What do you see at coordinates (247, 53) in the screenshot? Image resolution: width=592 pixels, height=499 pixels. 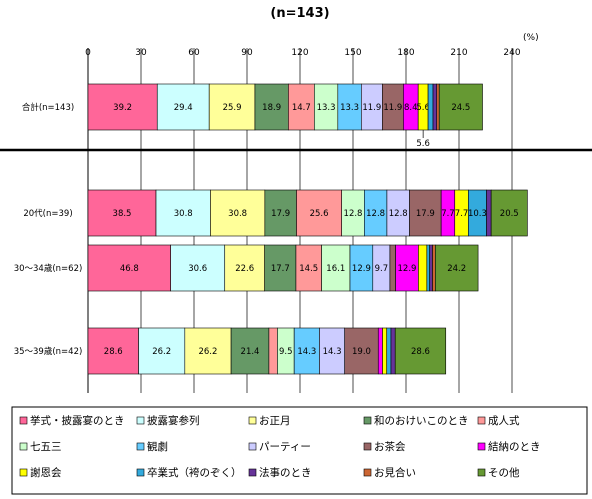 I see `x-tick-label: 90` at bounding box center [247, 53].